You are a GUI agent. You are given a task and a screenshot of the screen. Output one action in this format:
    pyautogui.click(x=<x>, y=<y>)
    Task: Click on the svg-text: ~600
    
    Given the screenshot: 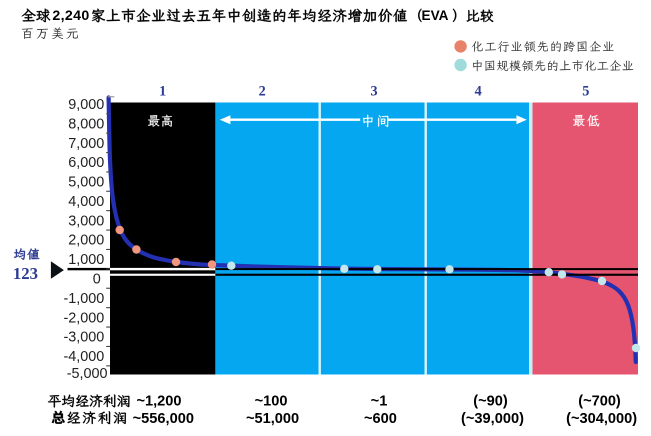 What is the action you would take?
    pyautogui.click(x=380, y=419)
    